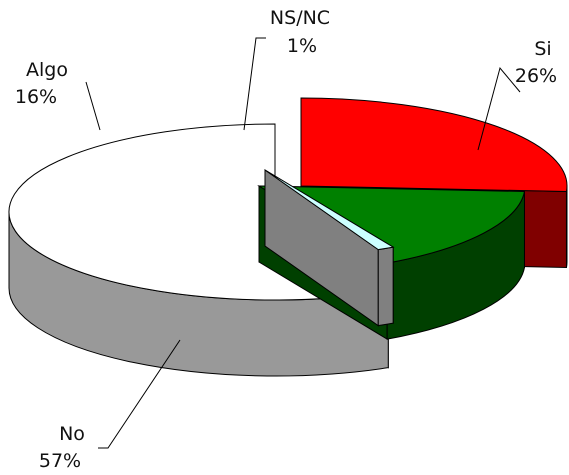 This screenshot has height=475, width=569. I want to click on leader-line-algo, so click(93, 106).